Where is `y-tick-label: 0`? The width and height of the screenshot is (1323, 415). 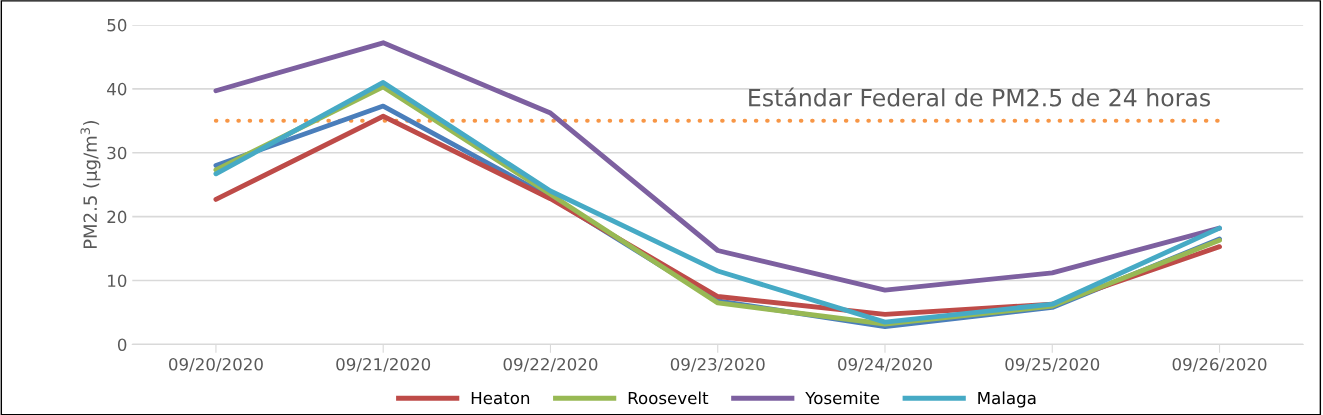 y-tick-label: 0 is located at coordinates (122, 345).